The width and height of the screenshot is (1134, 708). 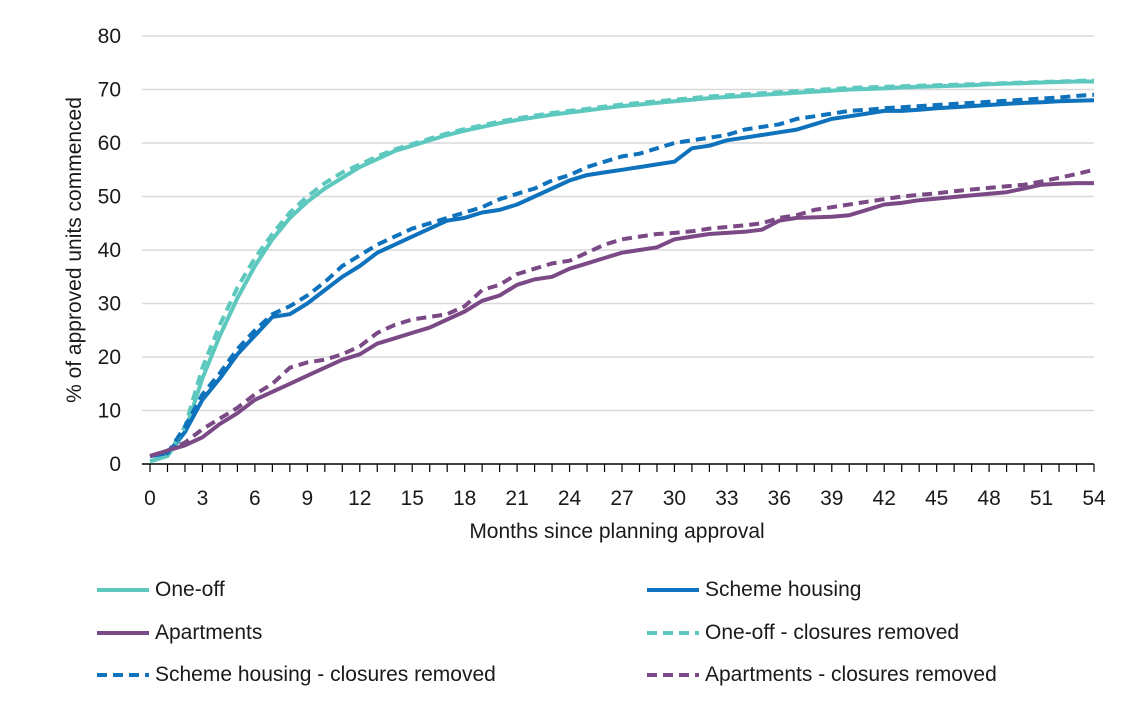 I want to click on y-tick-label: 20, so click(x=109, y=357).